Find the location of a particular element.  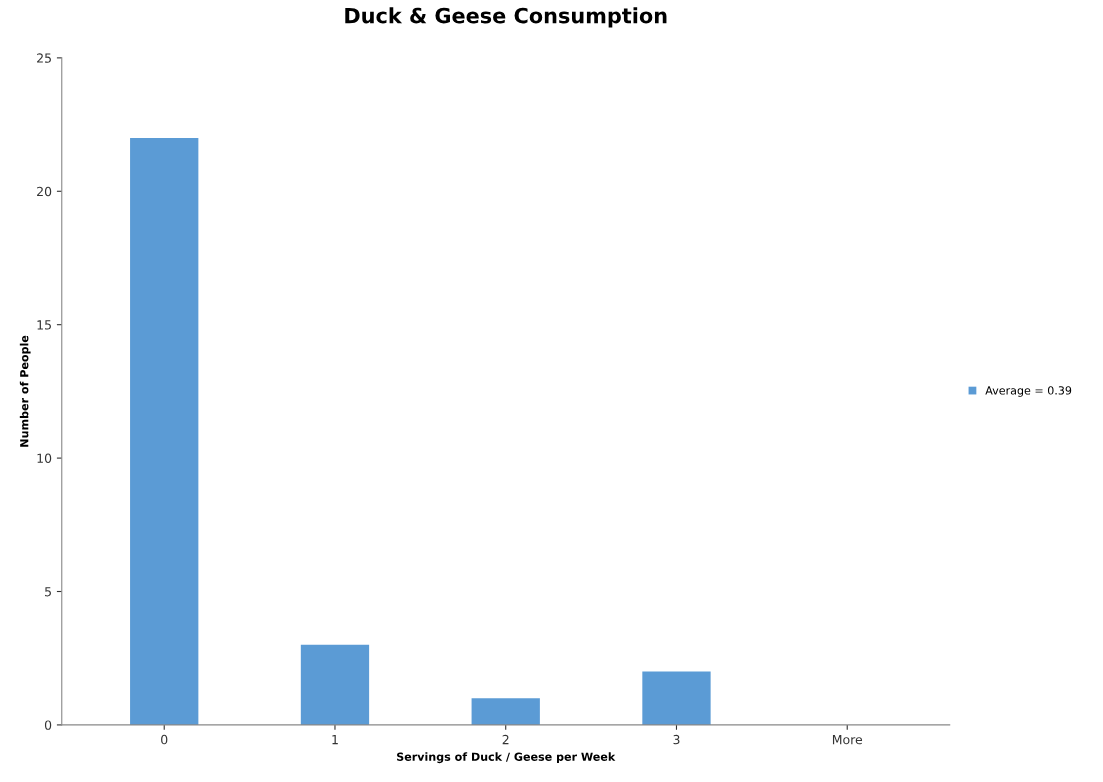

y-tick-label: 20 is located at coordinates (44, 191).